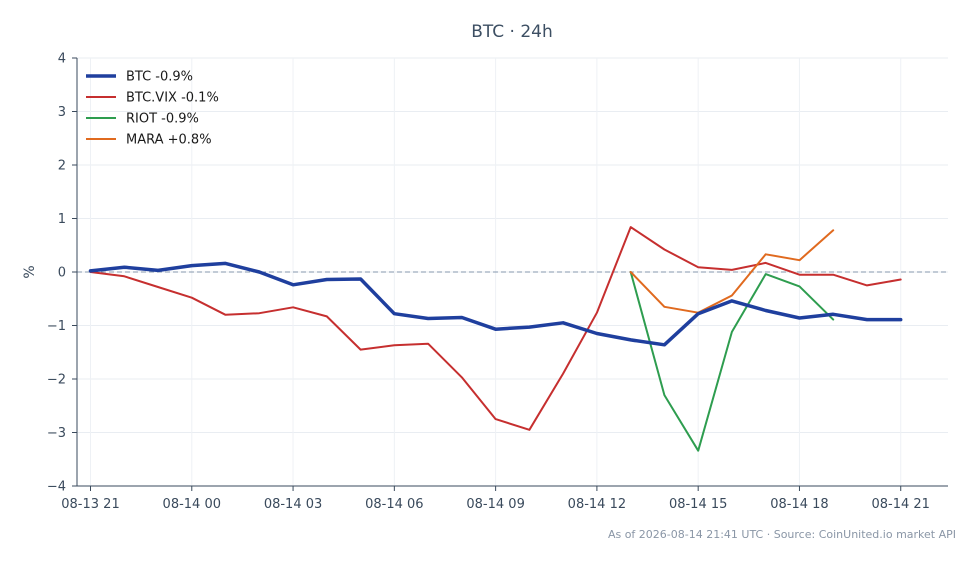 The image size is (980, 564). I want to click on y-tick-label: 2, so click(62, 166).